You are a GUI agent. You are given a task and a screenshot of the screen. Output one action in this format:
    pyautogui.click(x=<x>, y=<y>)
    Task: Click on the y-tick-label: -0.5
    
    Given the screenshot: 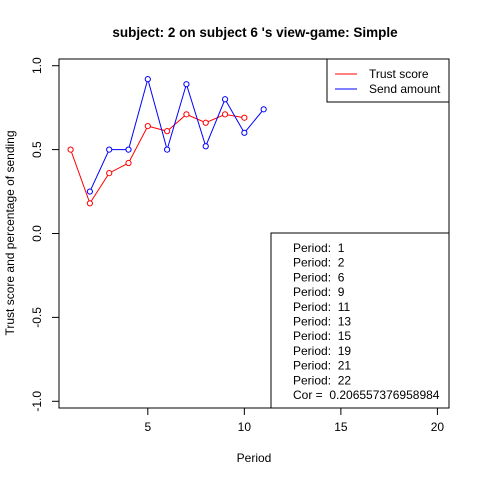 What is the action you would take?
    pyautogui.click(x=37, y=317)
    